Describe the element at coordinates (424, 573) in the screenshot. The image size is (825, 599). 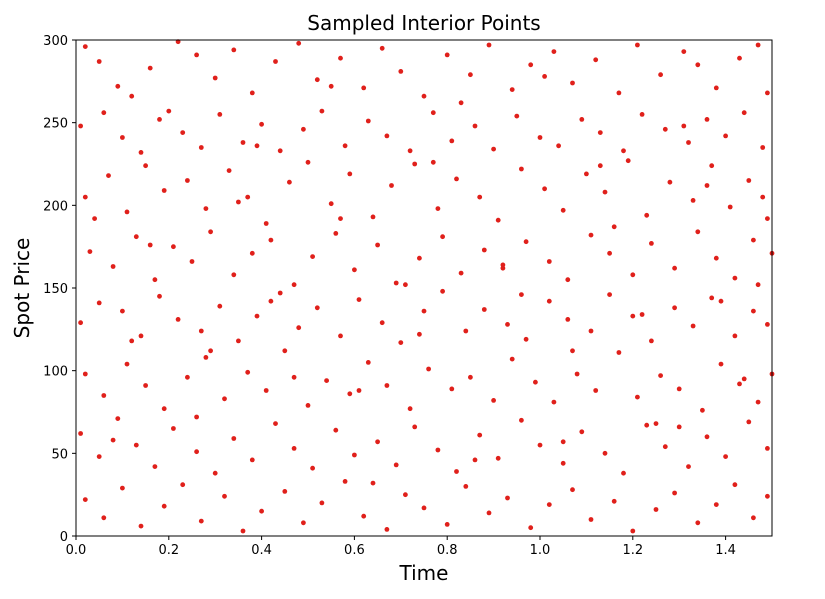
I see `x-axis-label: Time` at that location.